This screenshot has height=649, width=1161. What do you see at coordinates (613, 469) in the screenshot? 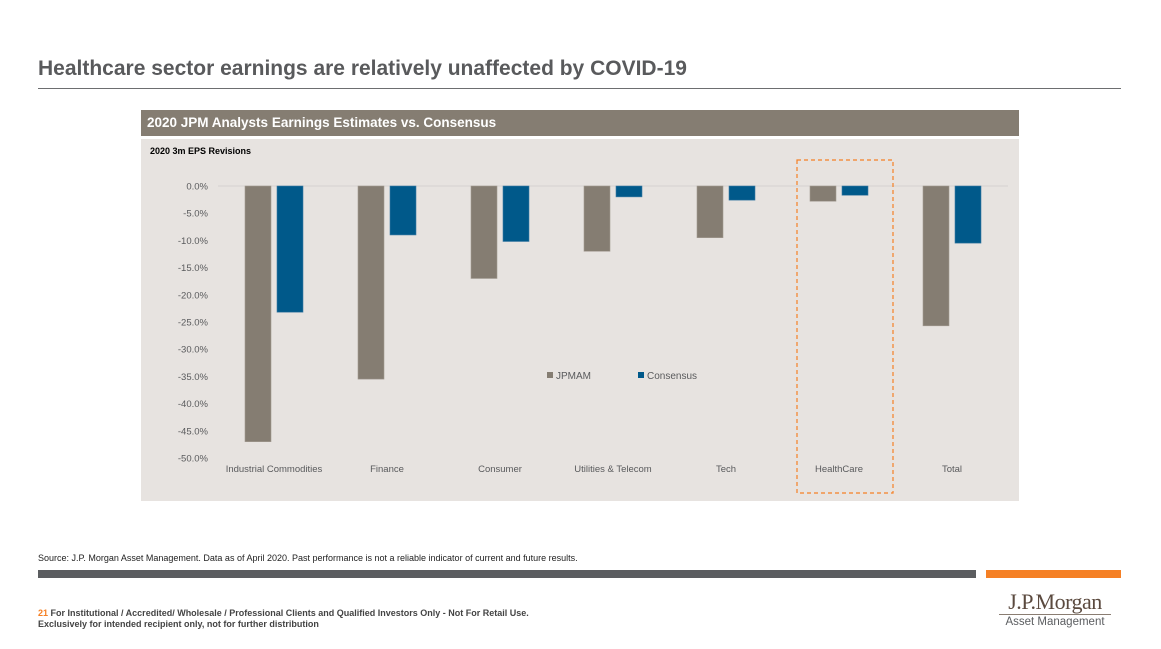
I see `x-category-label: Utilities & Telecom` at bounding box center [613, 469].